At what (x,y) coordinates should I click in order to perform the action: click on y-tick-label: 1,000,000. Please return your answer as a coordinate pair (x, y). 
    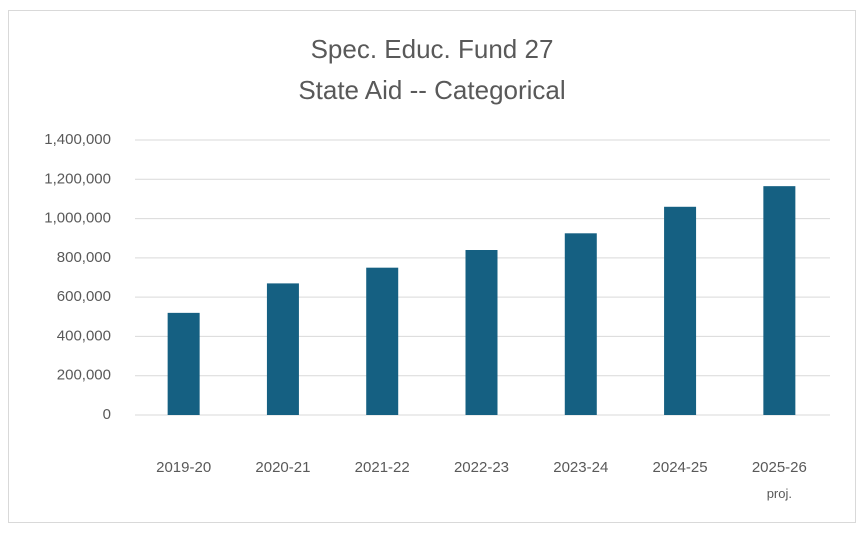
    Looking at the image, I should click on (77, 218).